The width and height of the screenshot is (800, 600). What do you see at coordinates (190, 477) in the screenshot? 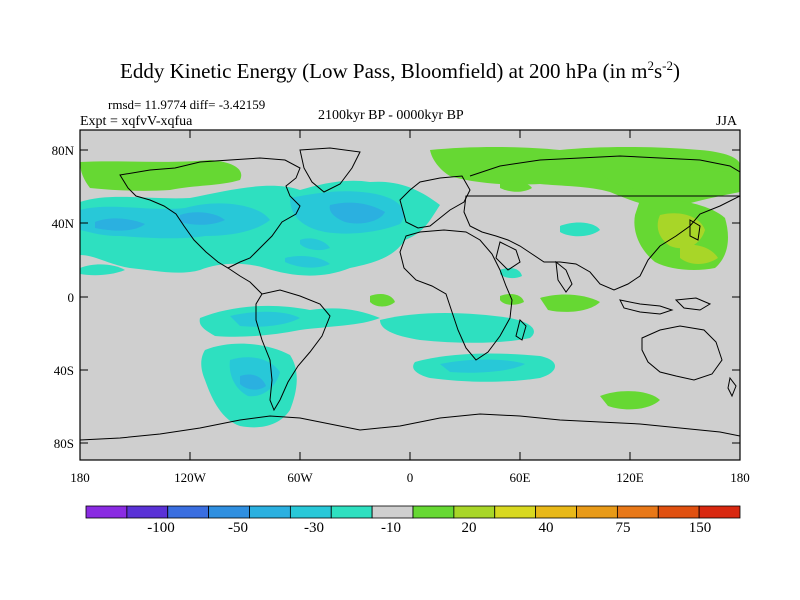
I see `x-label-120w: 120W` at bounding box center [190, 477].